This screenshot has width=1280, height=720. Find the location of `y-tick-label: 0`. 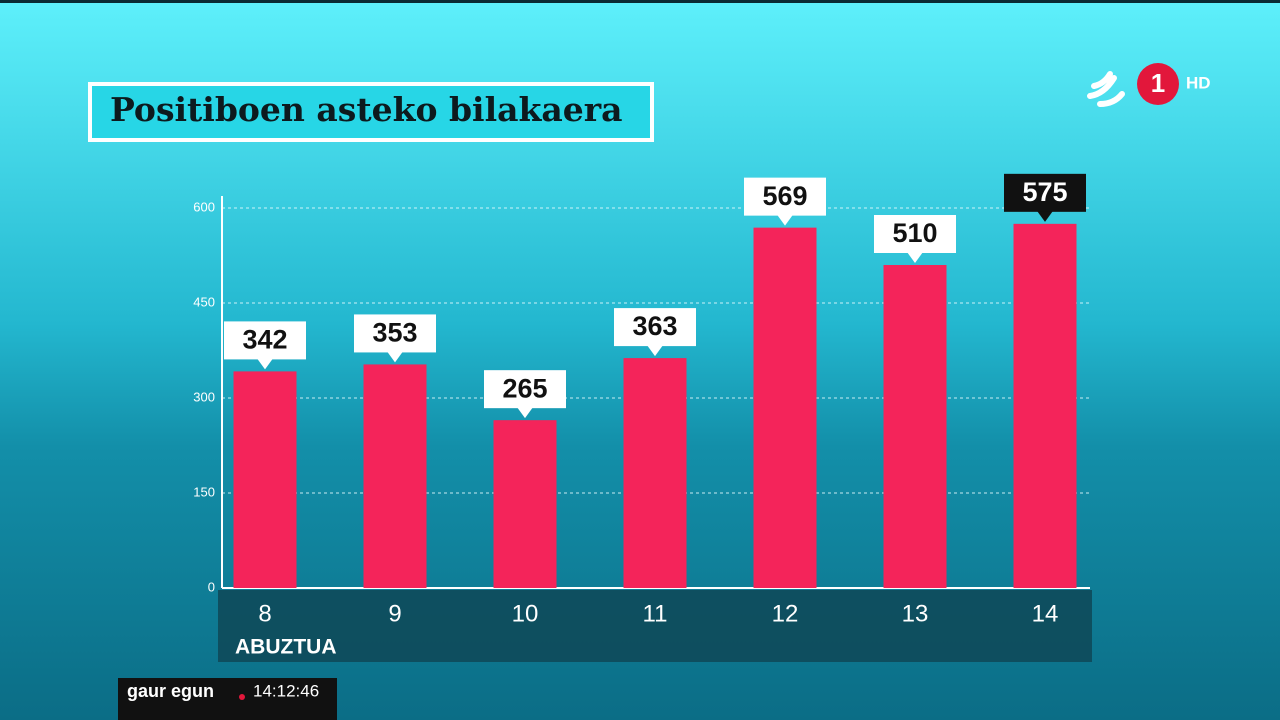

y-tick-label: 0 is located at coordinates (211, 586).